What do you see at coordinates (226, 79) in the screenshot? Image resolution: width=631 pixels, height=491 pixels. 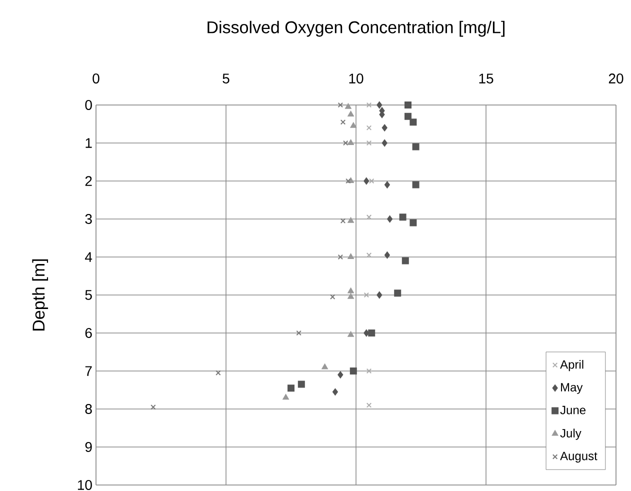 I see `x-tick-label: 5` at bounding box center [226, 79].